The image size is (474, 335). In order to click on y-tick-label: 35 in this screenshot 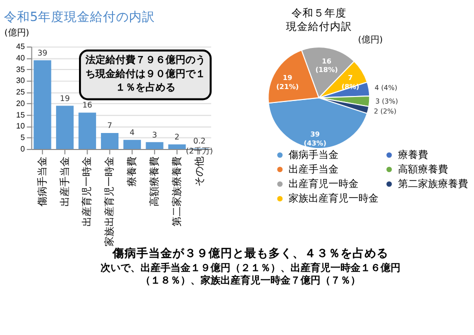, I will do `click(21, 69)`.